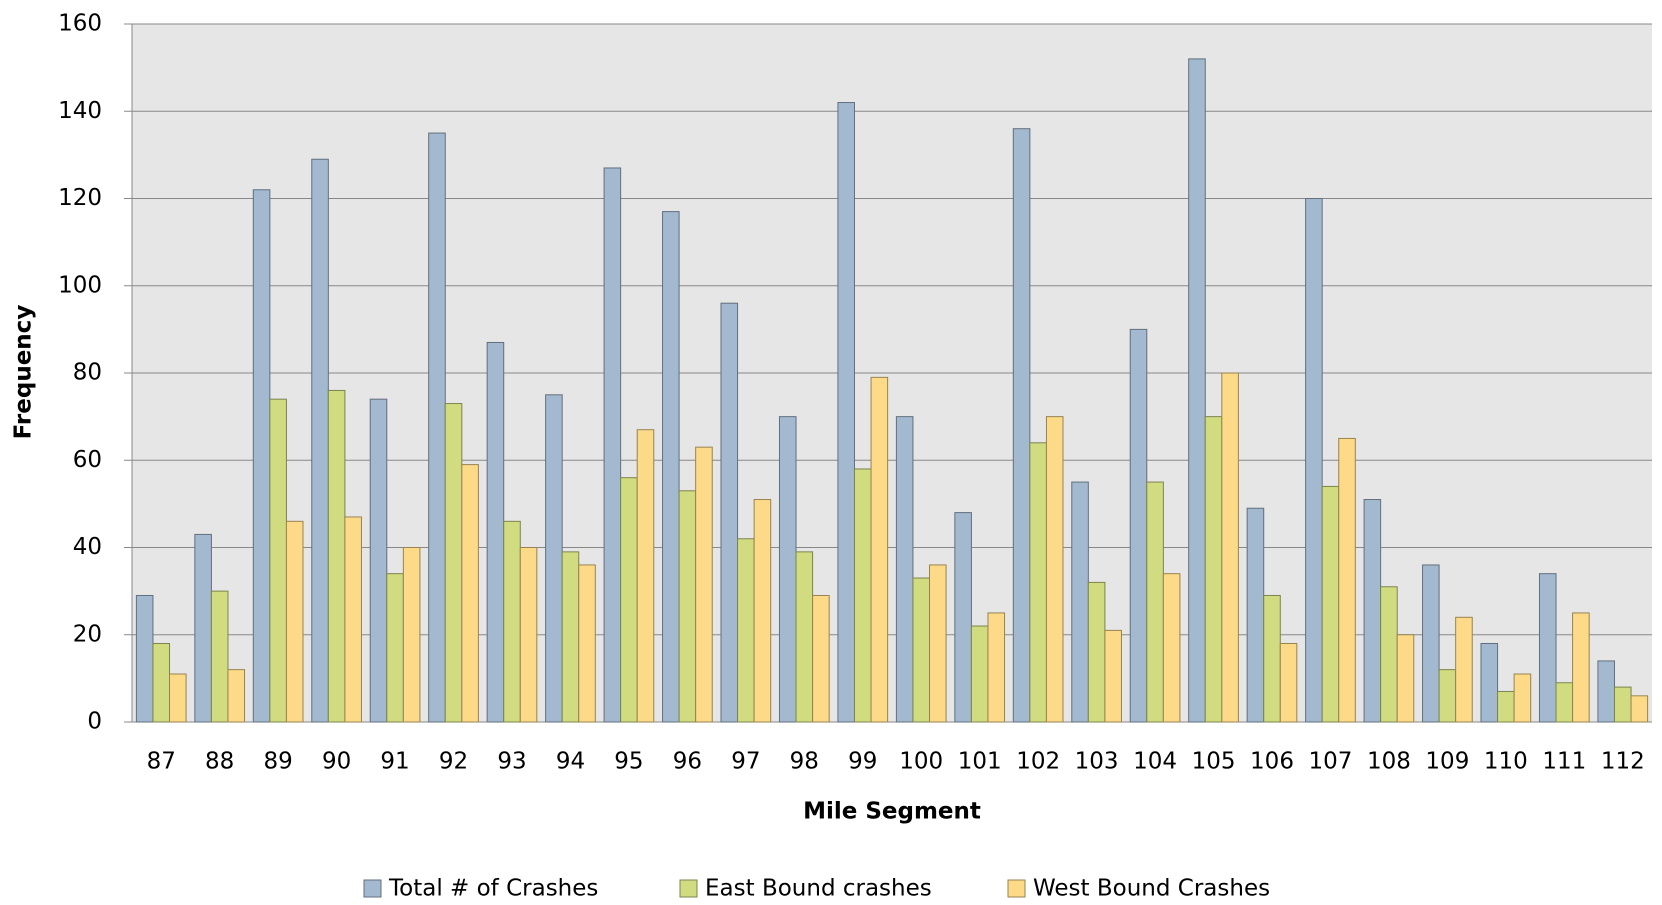 The width and height of the screenshot is (1662, 905). What do you see at coordinates (493, 889) in the screenshot?
I see `legend-label: Total # of Crashes` at bounding box center [493, 889].